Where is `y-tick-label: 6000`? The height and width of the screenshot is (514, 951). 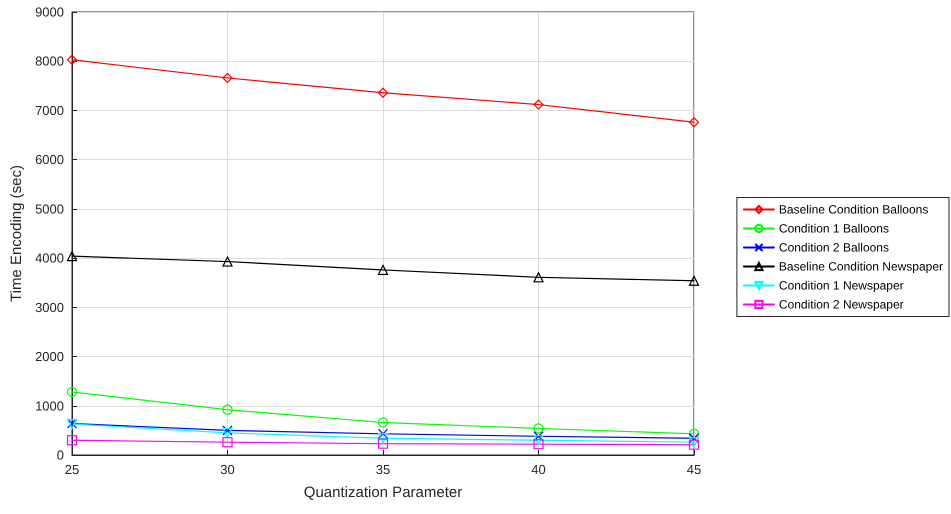
y-tick-label: 6000 is located at coordinates (49, 160).